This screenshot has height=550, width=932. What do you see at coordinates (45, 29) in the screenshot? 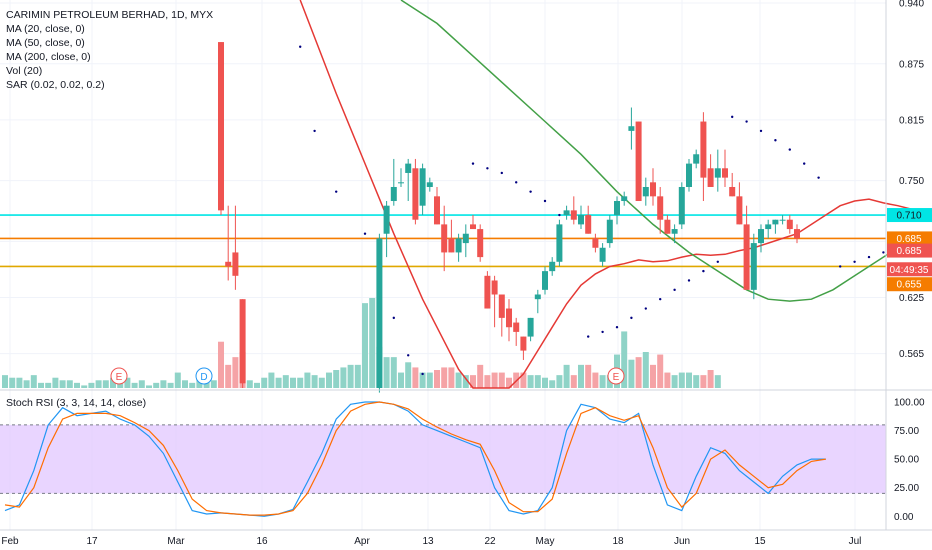
I see `legend-ma20: MA (20, close, 0)` at bounding box center [45, 29].